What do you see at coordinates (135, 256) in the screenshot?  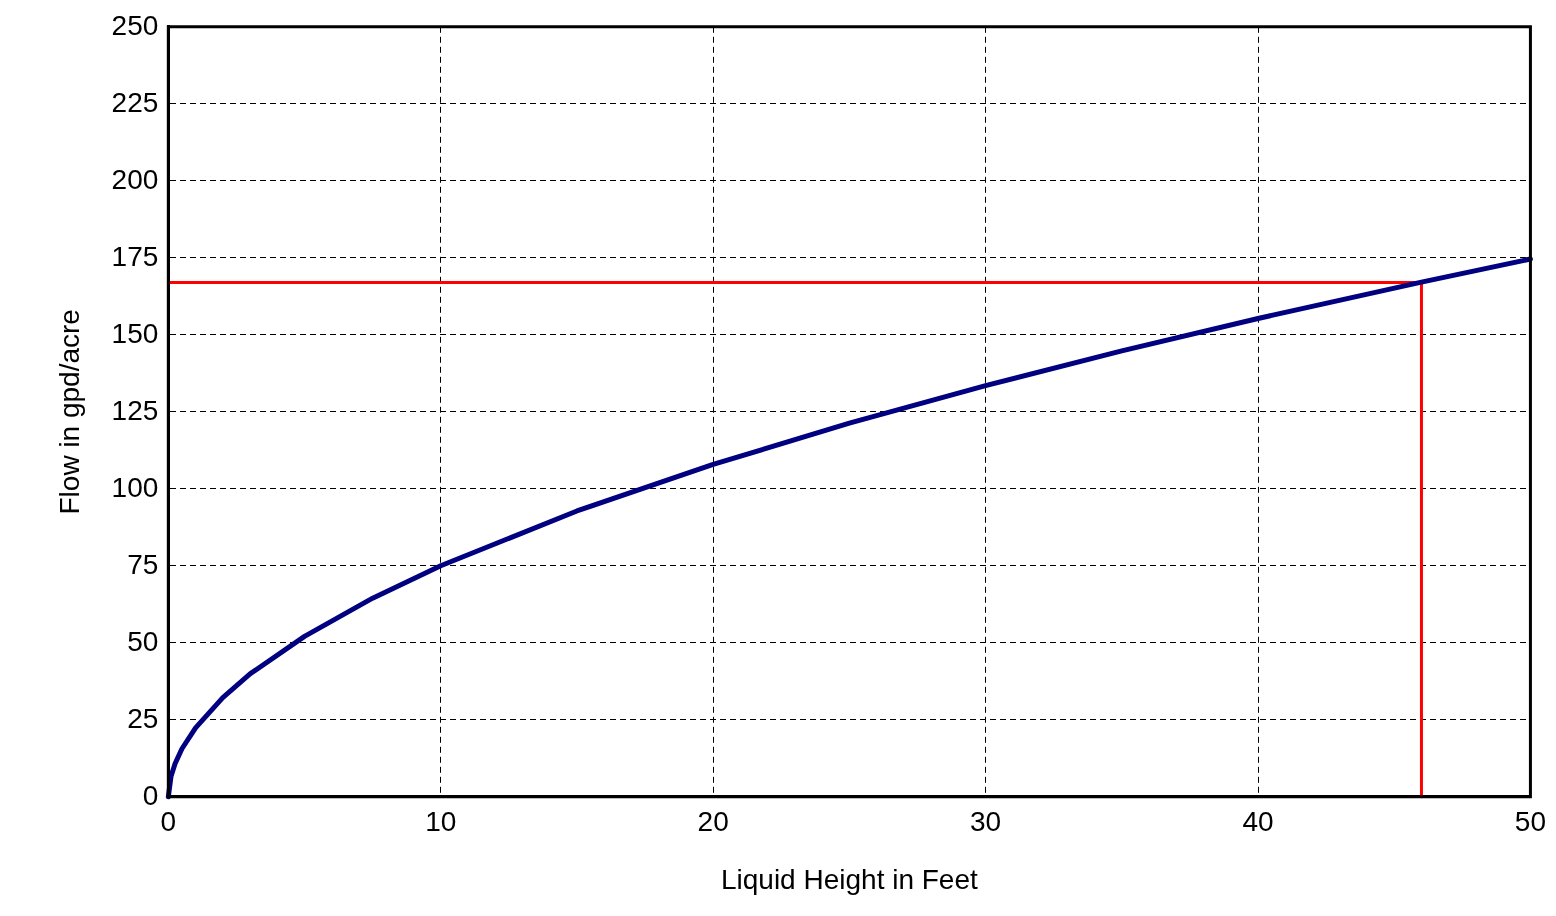 I see `y-tick-label: 175` at bounding box center [135, 256].